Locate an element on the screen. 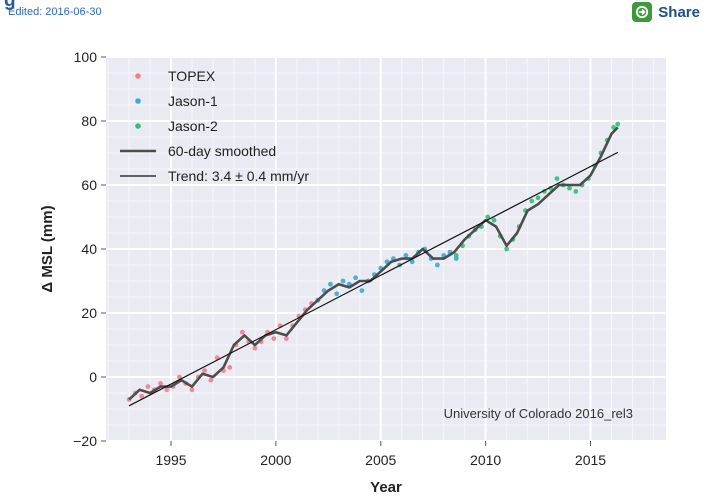 The height and width of the screenshot is (500, 706). x-tick-label: 2000 is located at coordinates (275, 460).